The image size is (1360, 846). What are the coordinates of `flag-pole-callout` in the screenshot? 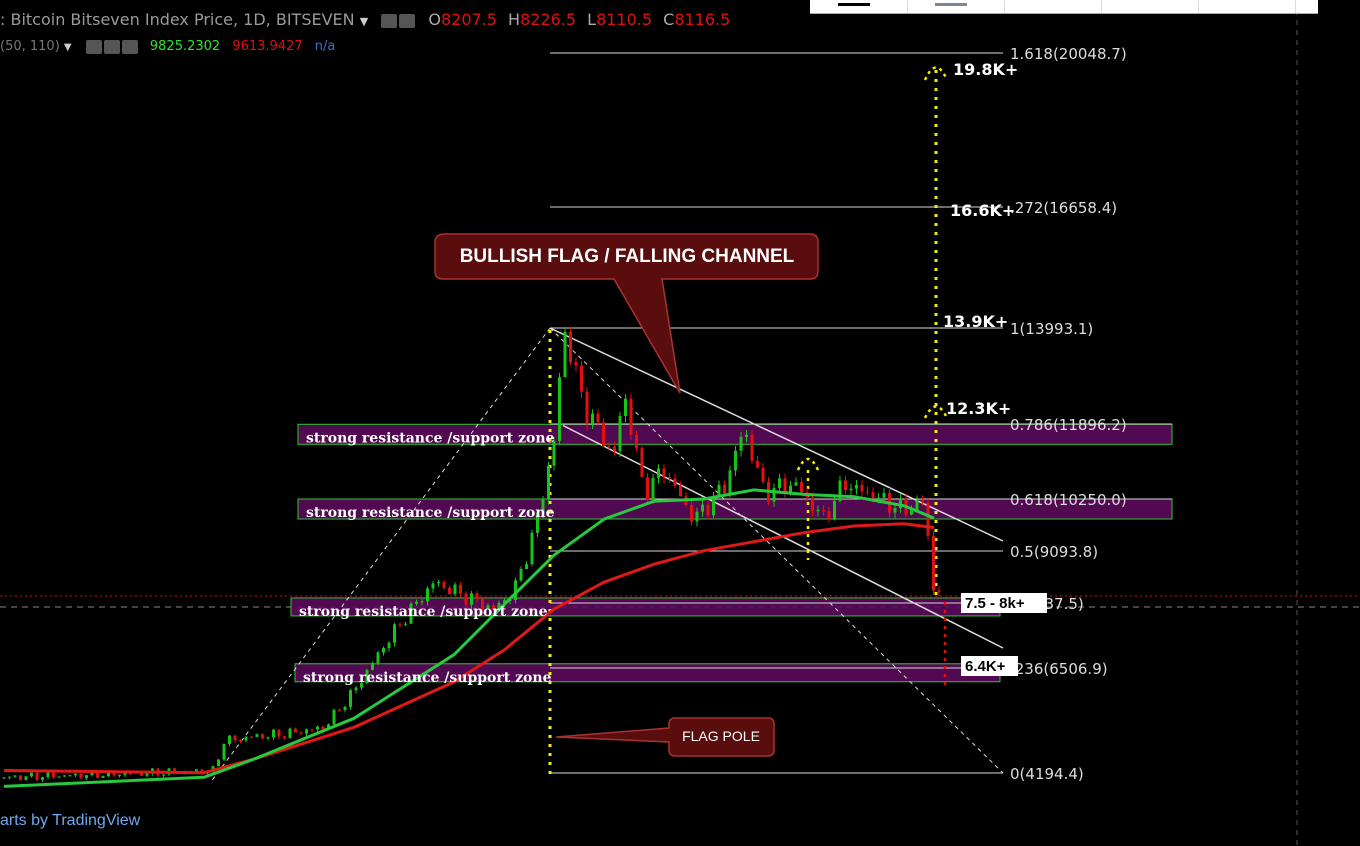 It's located at (665, 737).